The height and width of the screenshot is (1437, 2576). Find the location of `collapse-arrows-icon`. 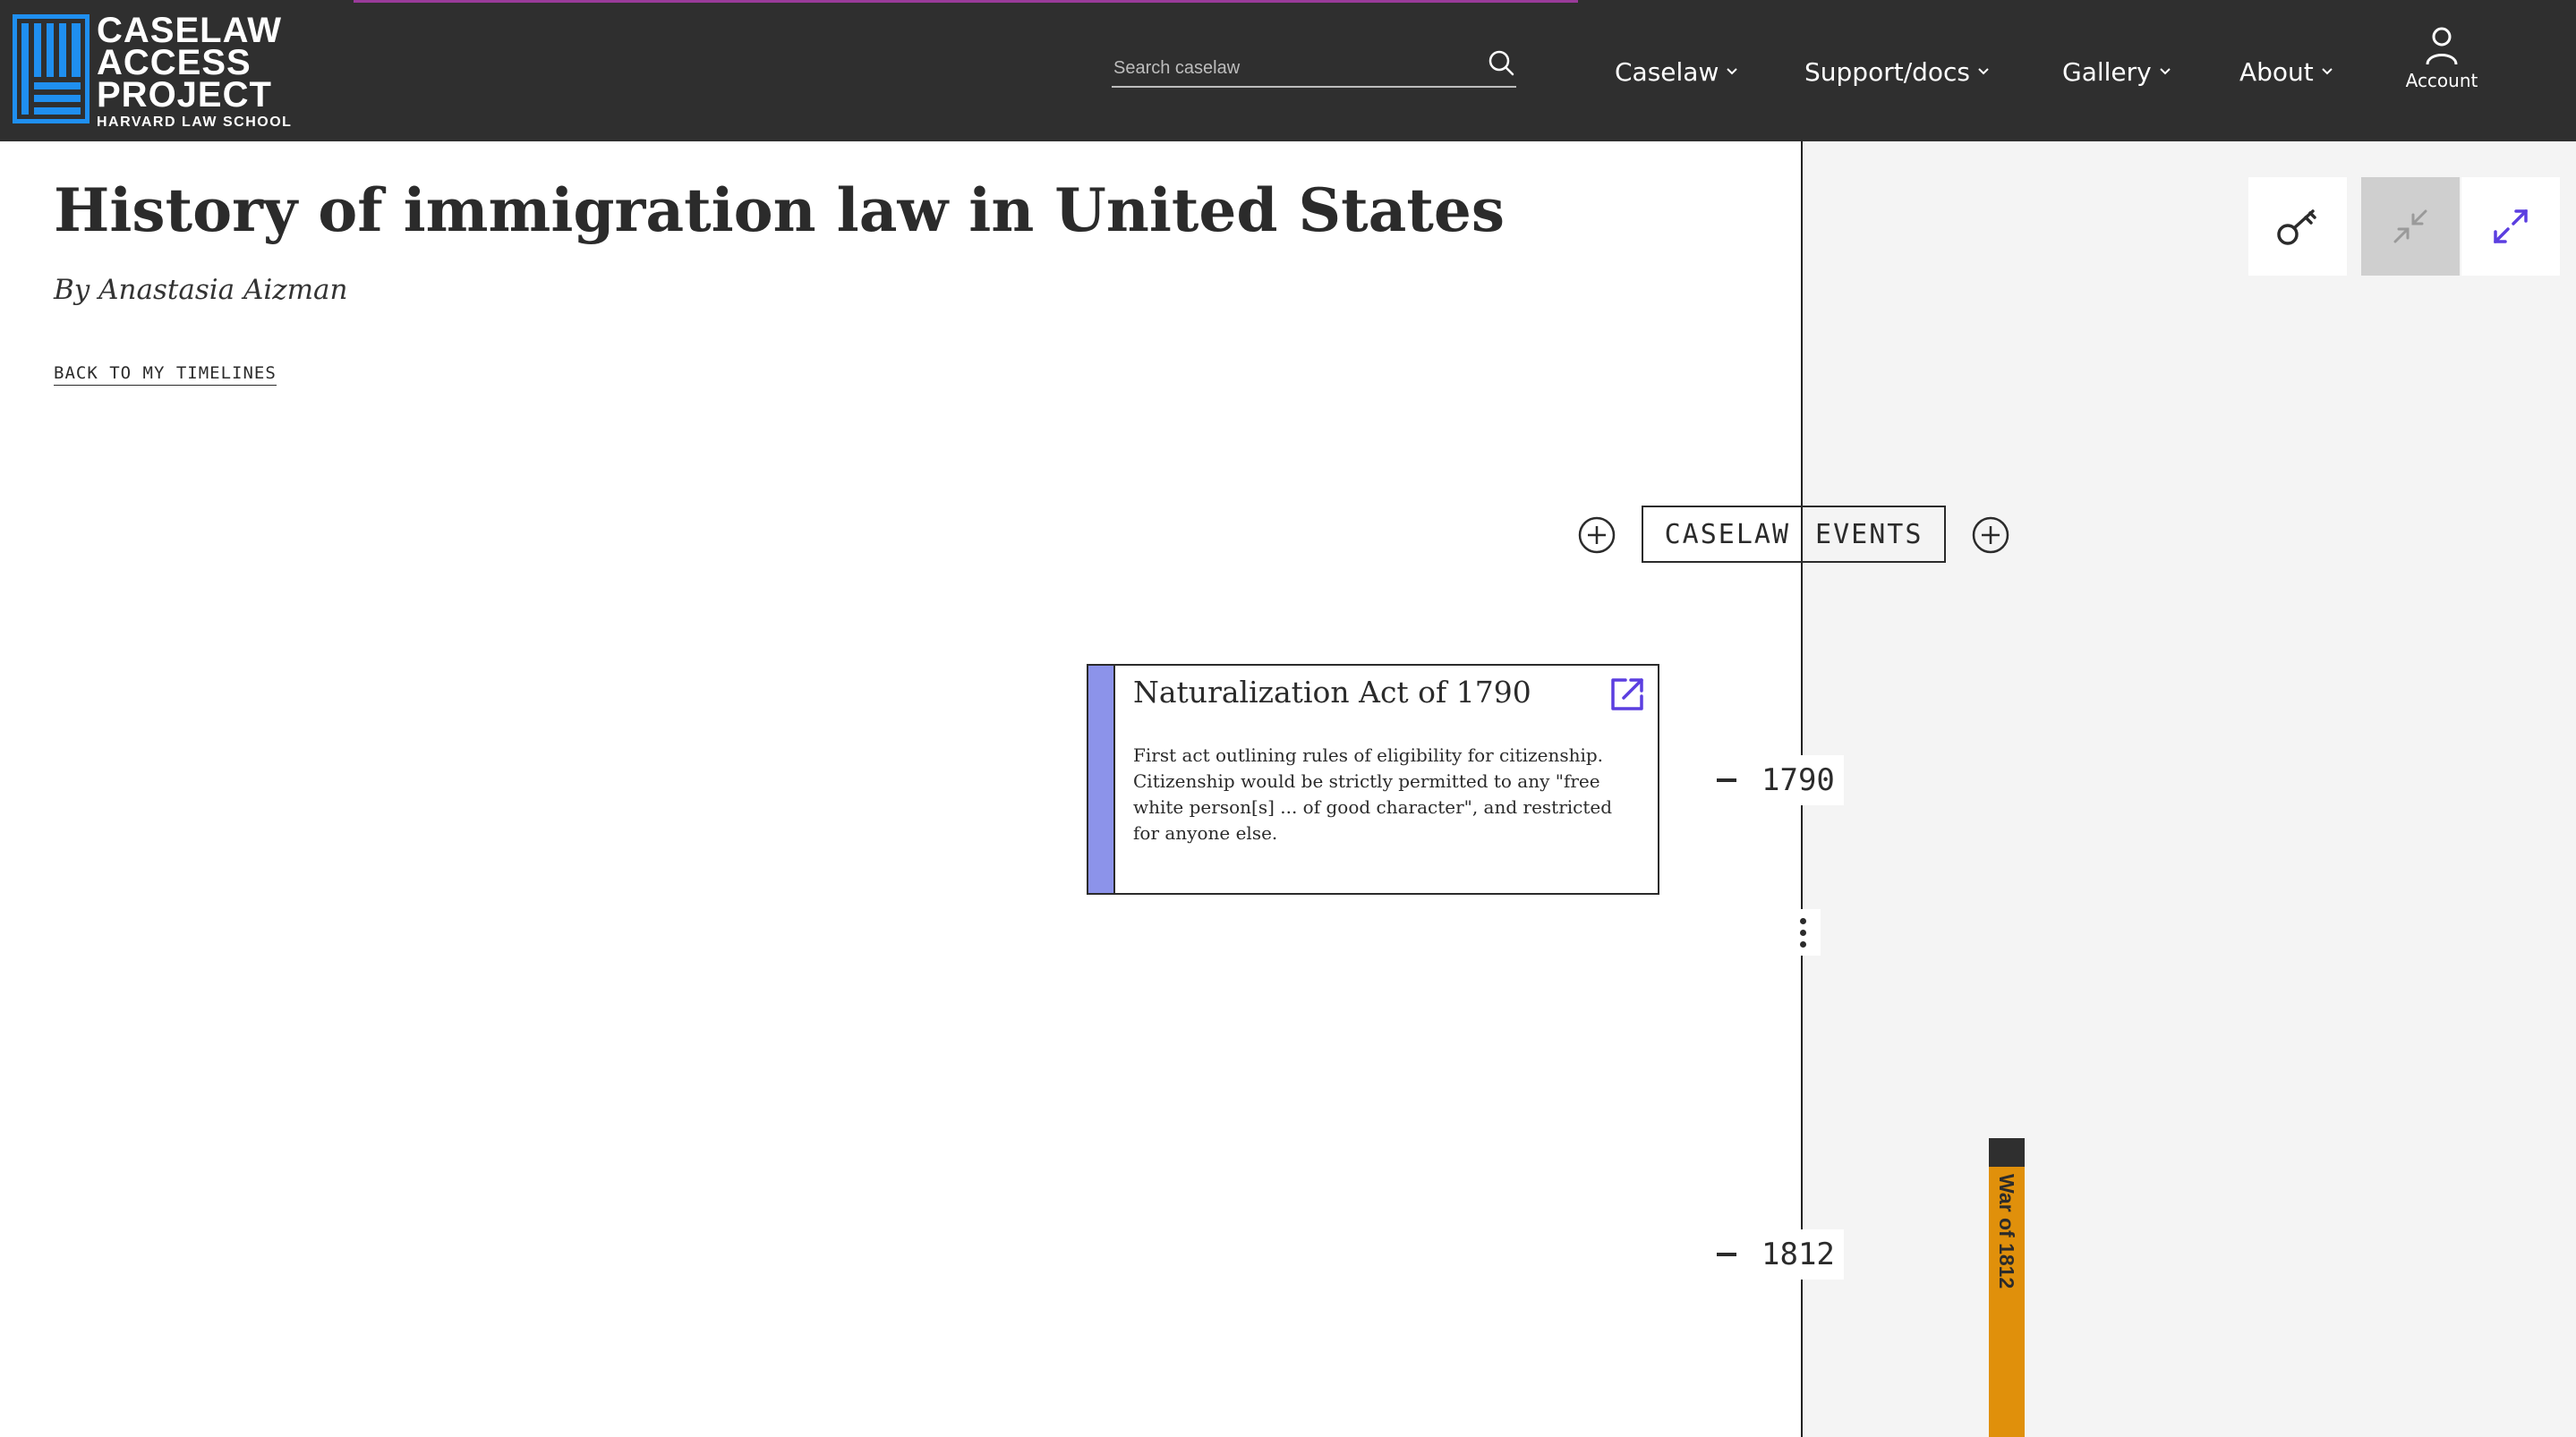

collapse-arrows-icon is located at coordinates (2410, 226).